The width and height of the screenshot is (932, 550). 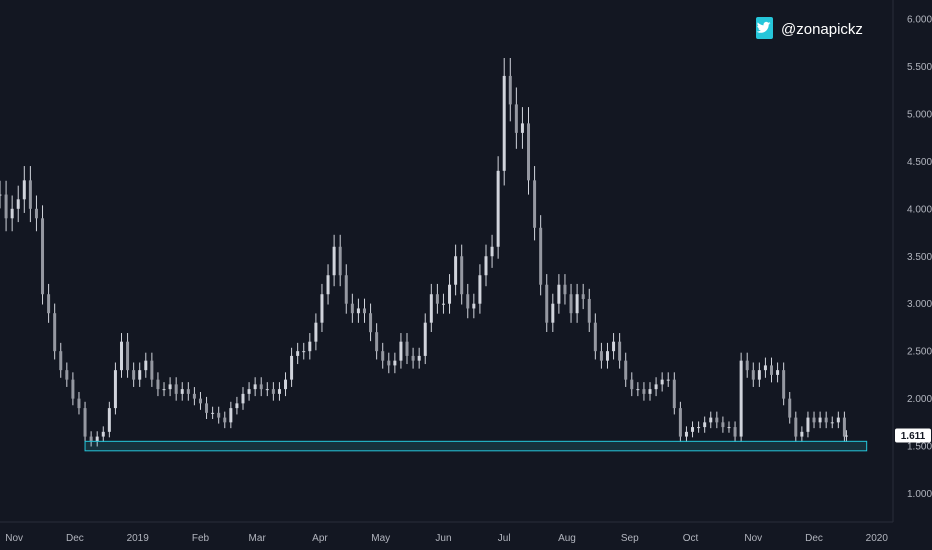 What do you see at coordinates (919, 447) in the screenshot?
I see `y-tick-label: 1.500` at bounding box center [919, 447].